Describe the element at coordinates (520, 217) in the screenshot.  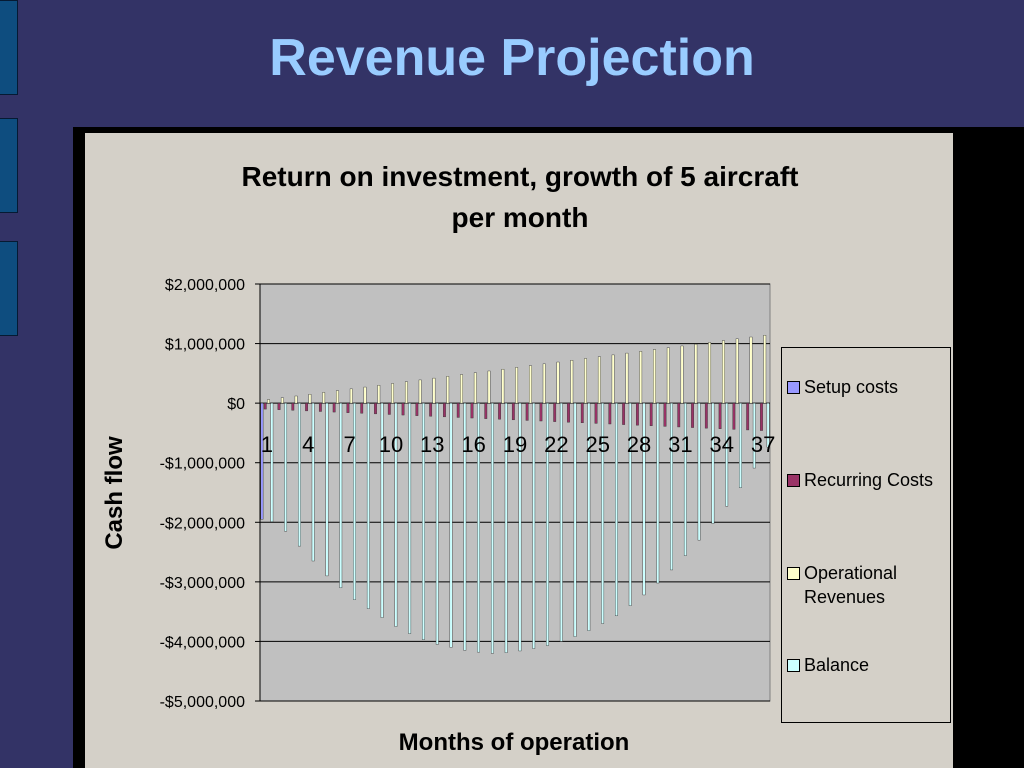
I see `chart-title-line2: per month` at that location.